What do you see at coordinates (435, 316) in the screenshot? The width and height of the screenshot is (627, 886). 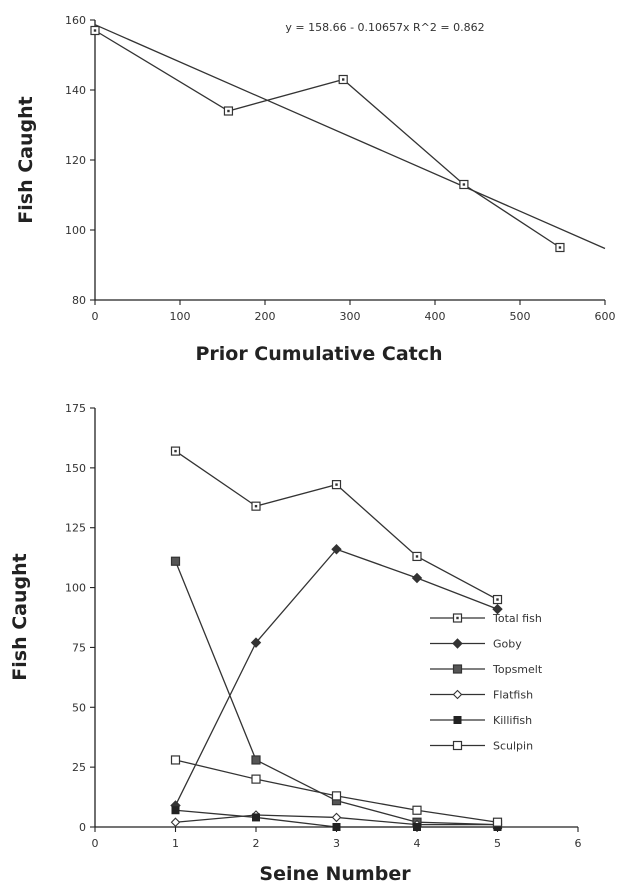 I see `x-tick-label: 400` at bounding box center [435, 316].